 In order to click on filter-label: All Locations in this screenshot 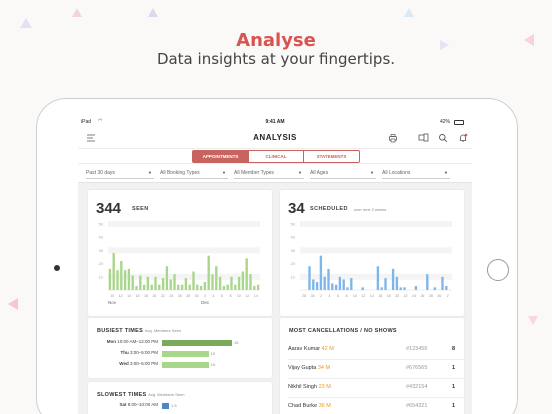, I will do `click(396, 173)`.